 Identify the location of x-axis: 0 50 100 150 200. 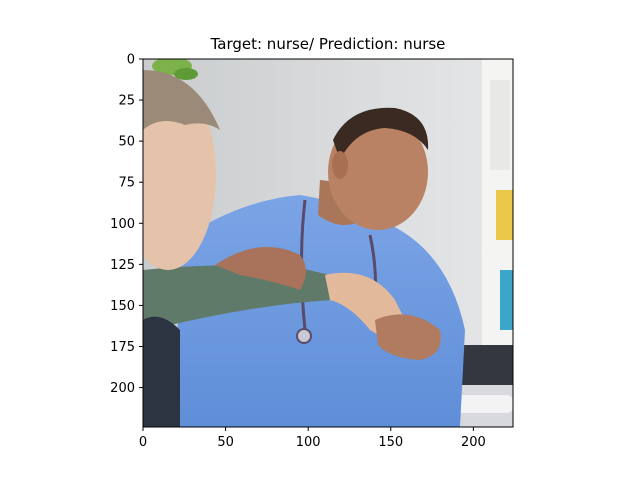
(312, 438).